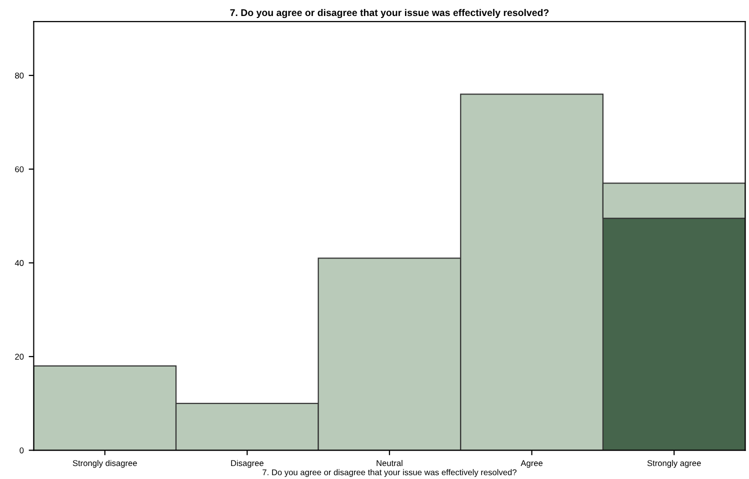  I want to click on x-tick-label: Strongly disagree, so click(104, 464).